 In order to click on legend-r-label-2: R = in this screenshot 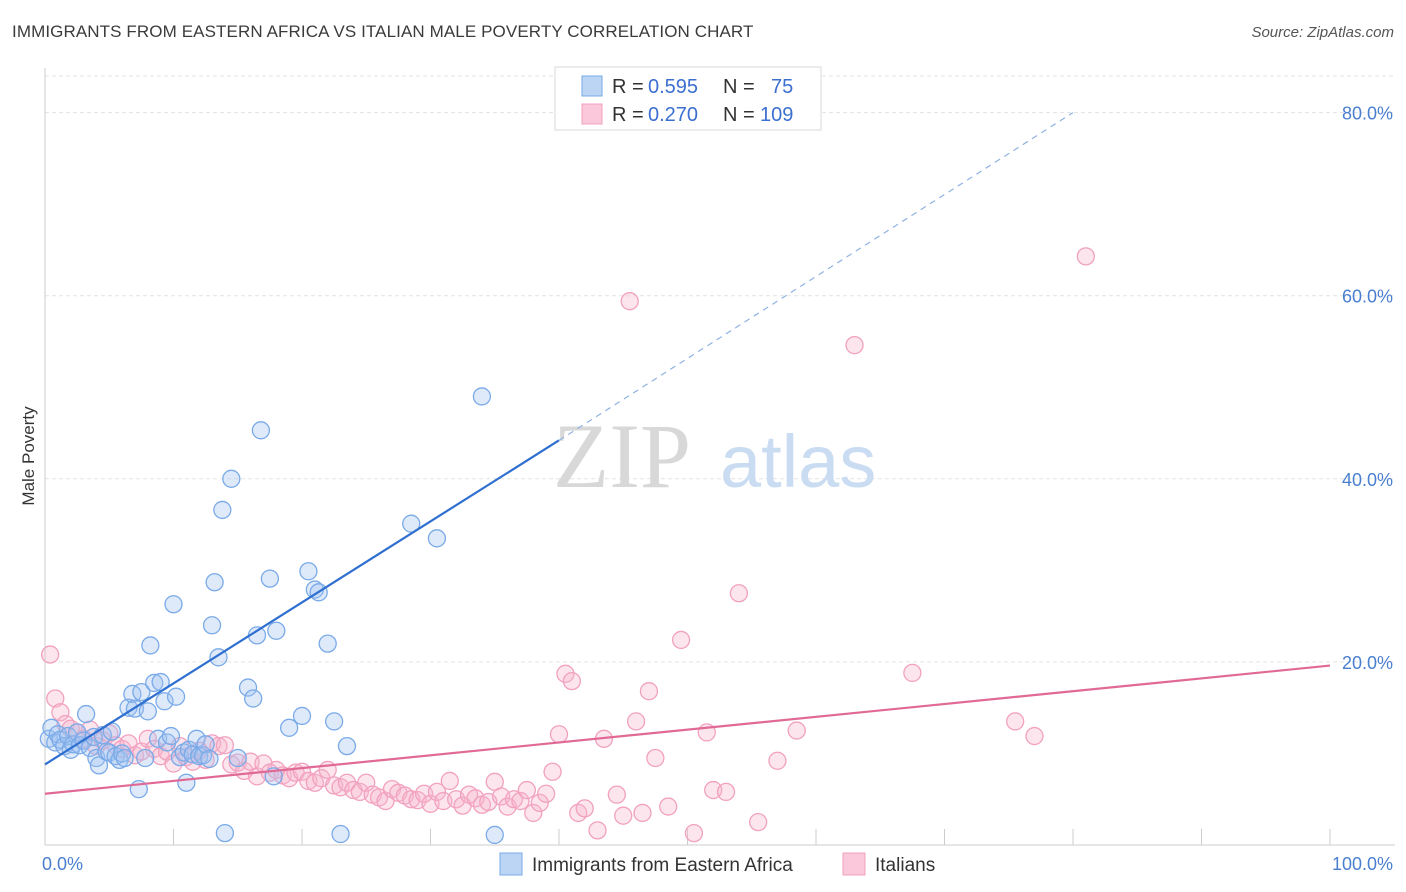, I will do `click(628, 115)`.